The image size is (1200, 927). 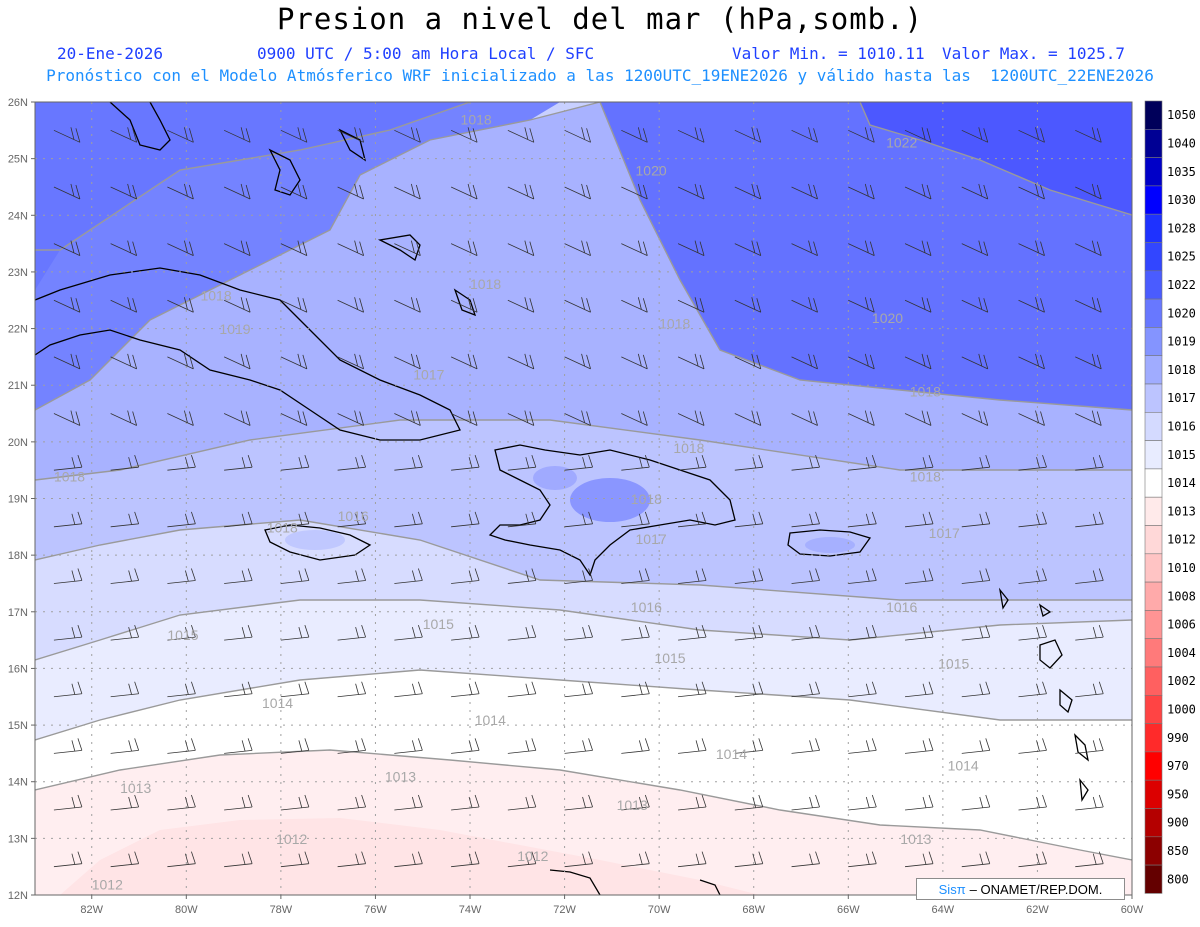 What do you see at coordinates (1181, 228) in the screenshot?
I see `colorbar-label: 1028` at bounding box center [1181, 228].